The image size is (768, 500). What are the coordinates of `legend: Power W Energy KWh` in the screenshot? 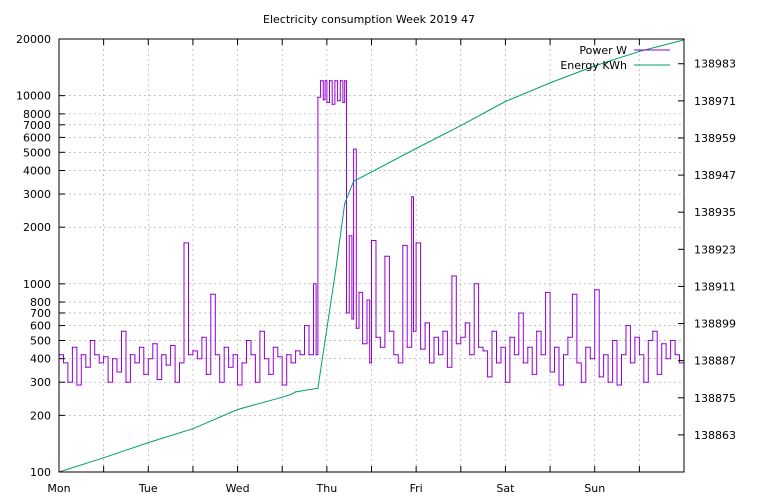 It's located at (615, 58).